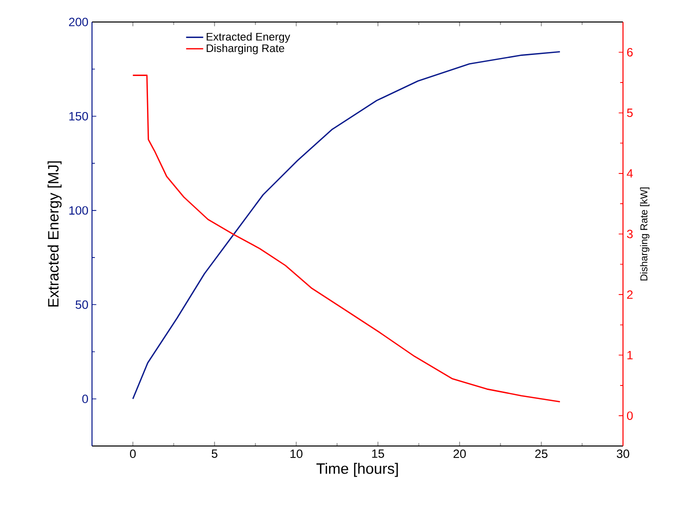 The width and height of the screenshot is (688, 516). I want to click on y2-tick-label: 4, so click(629, 173).